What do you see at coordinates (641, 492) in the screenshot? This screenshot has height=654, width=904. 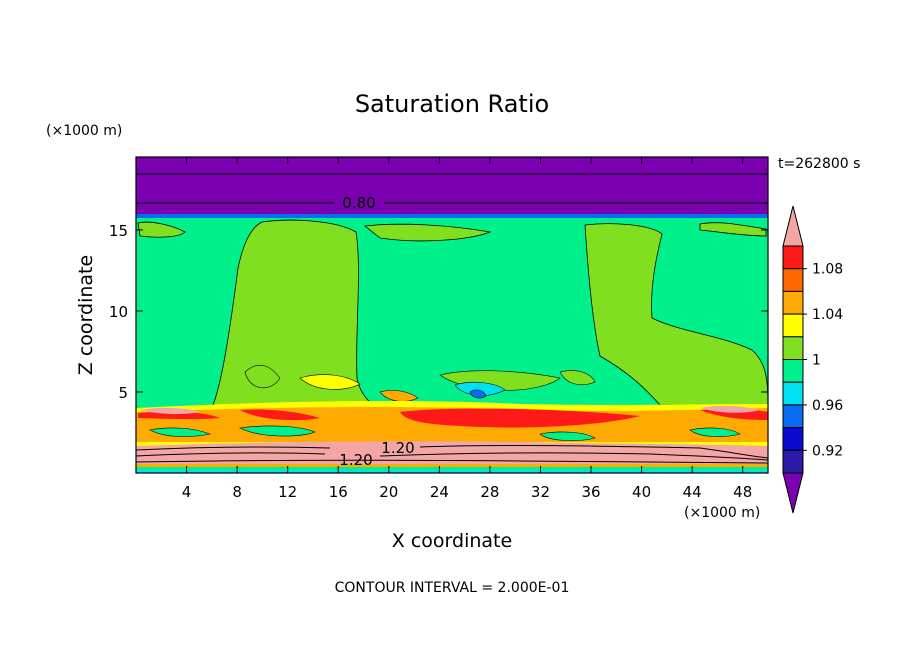 I see `x-tick-label: 40` at bounding box center [641, 492].